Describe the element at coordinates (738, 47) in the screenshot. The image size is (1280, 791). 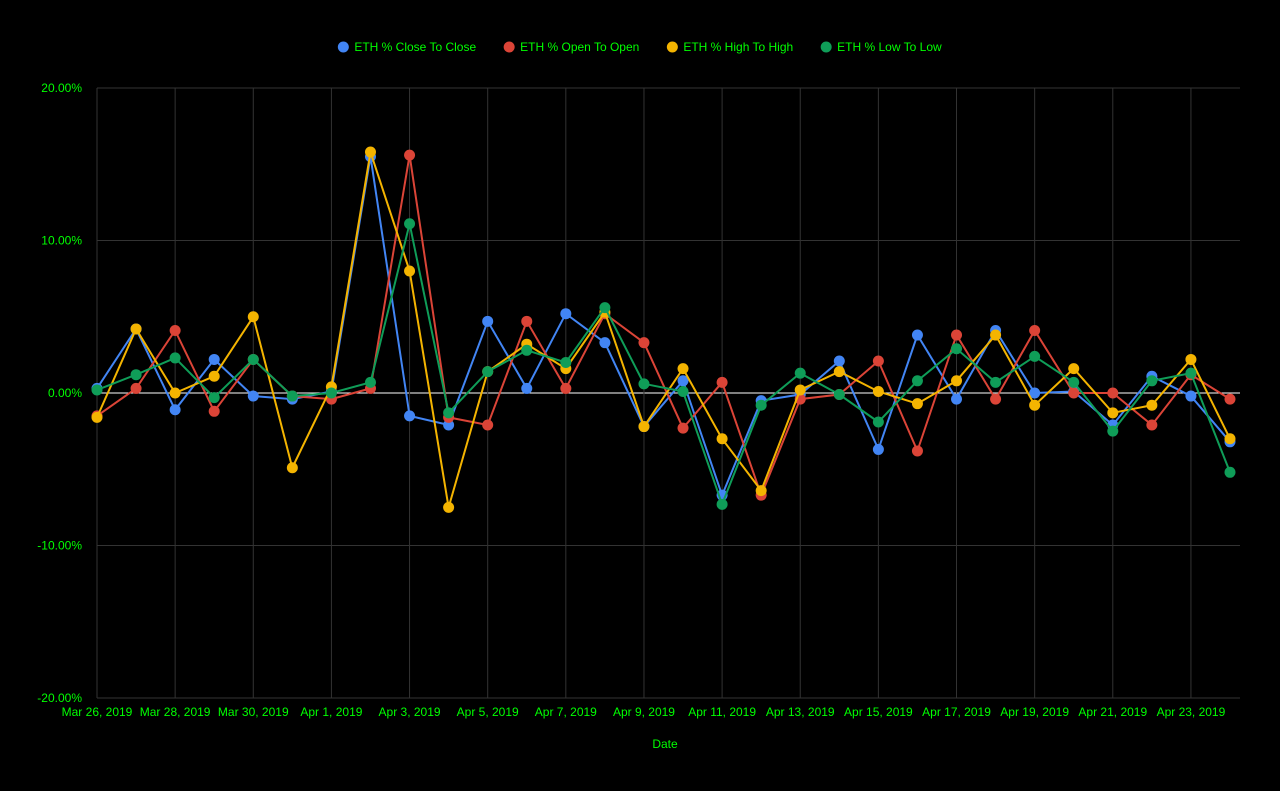
I see `legend-label: ETH % High To High` at that location.